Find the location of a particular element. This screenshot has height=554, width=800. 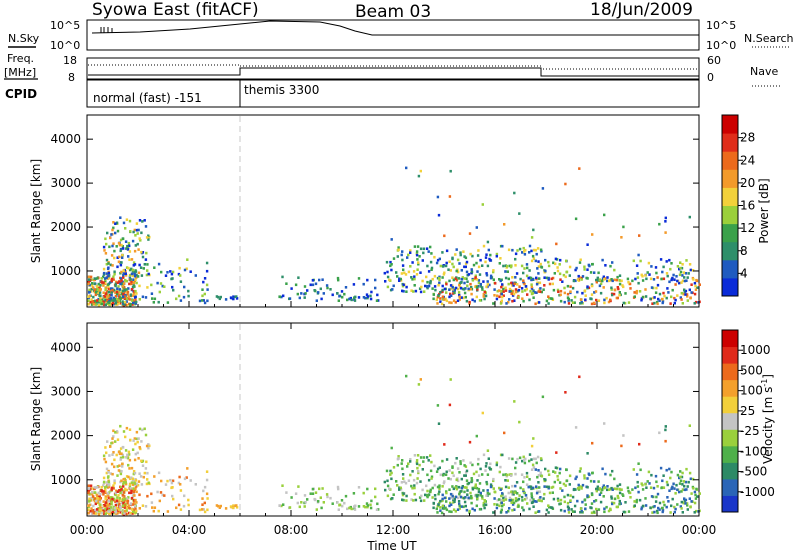

x-tick-label: 00:00 is located at coordinates (699, 530).